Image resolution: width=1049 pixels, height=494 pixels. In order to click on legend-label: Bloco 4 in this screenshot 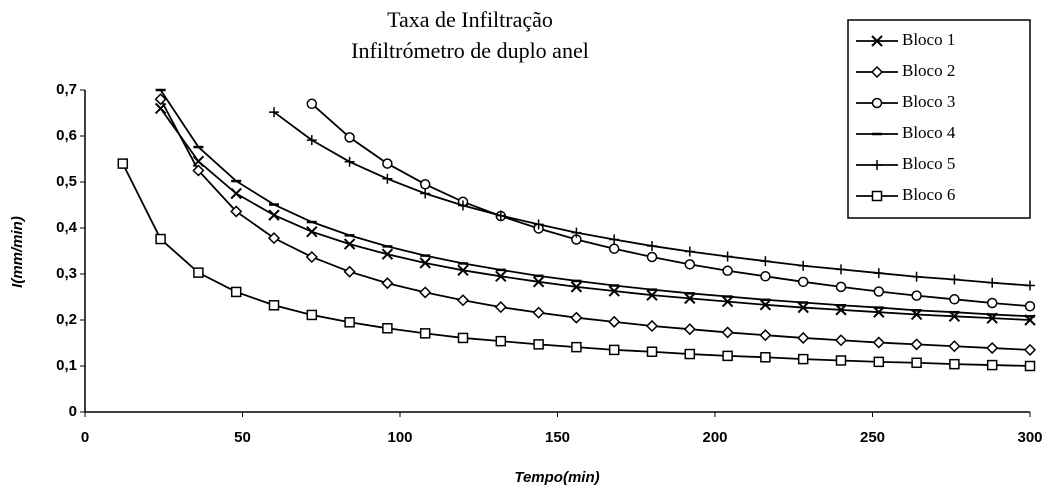, I will do `click(929, 132)`.